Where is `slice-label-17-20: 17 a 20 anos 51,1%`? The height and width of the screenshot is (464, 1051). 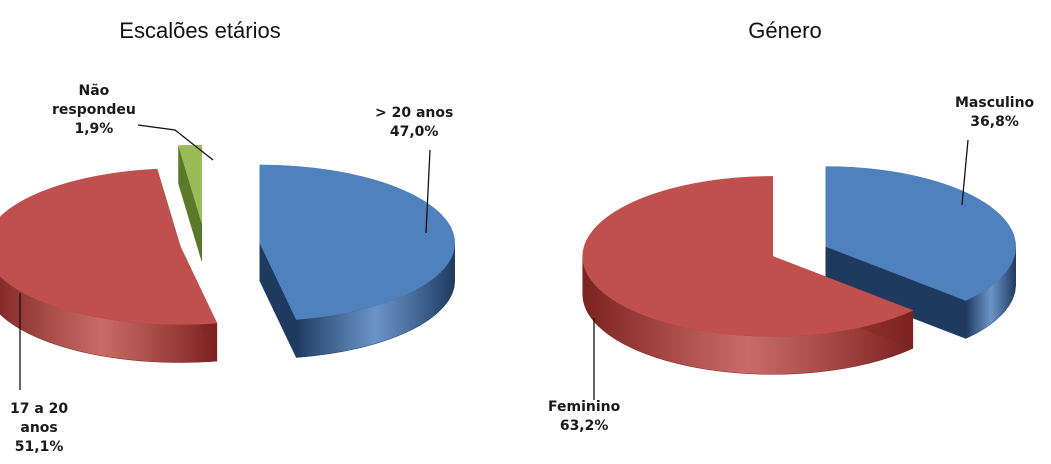 slice-label-17-20: 17 a 20 anos 51,1% is located at coordinates (39, 428).